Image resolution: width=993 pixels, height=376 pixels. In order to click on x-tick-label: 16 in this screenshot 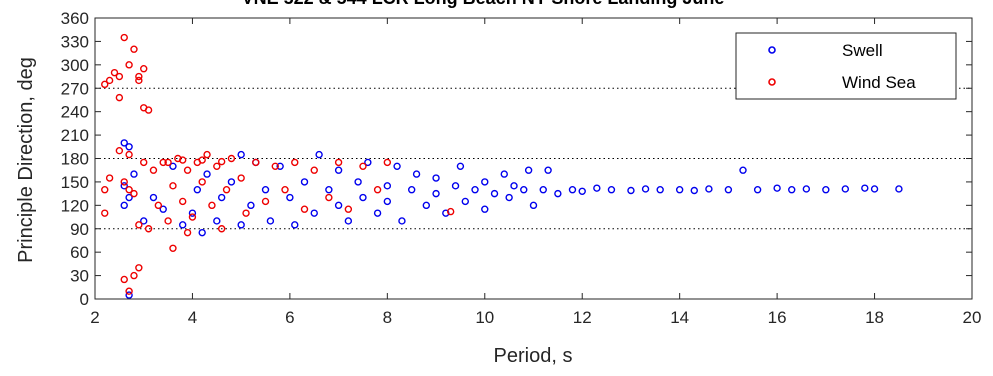, I will do `click(777, 317)`.